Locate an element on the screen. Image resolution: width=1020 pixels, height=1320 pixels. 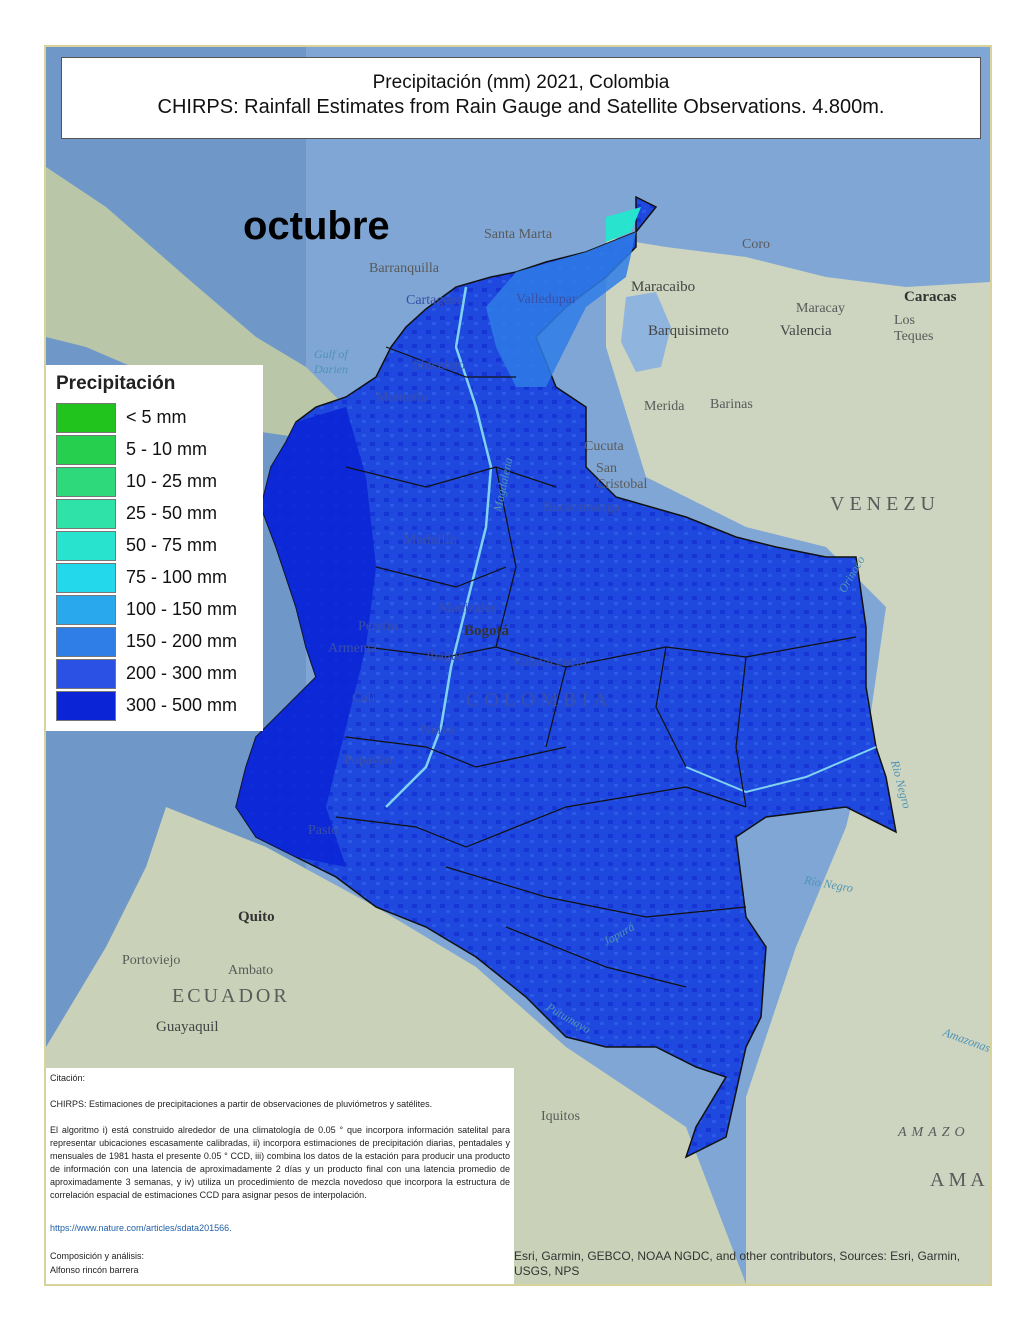
place-popayan: Popayán is located at coordinates (368, 760).